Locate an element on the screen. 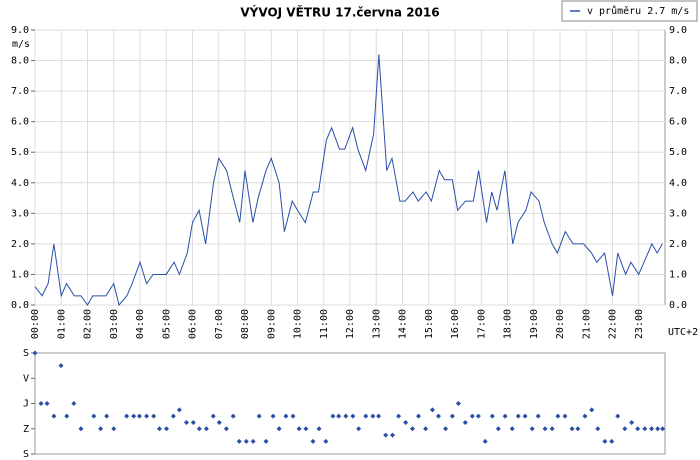 The width and height of the screenshot is (700, 460). x-tick-label: 15:00 is located at coordinates (429, 324).